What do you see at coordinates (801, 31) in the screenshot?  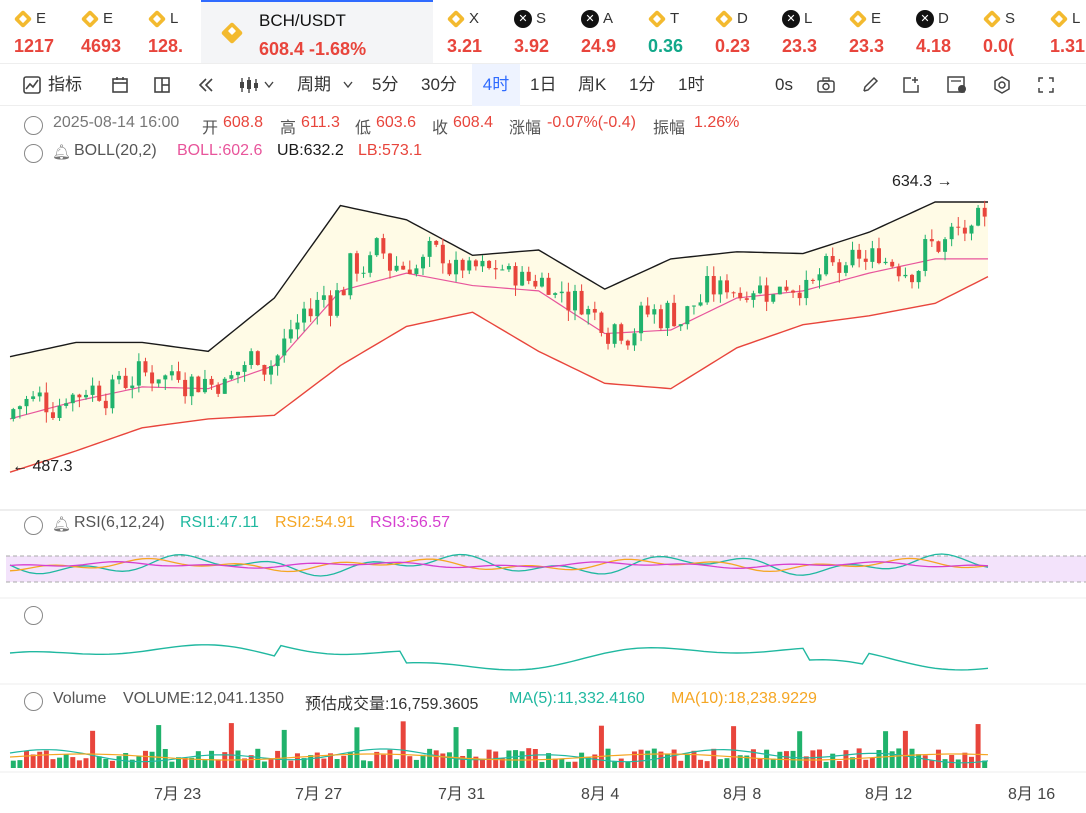 I see `ticker-9: L 23.3` at bounding box center [801, 31].